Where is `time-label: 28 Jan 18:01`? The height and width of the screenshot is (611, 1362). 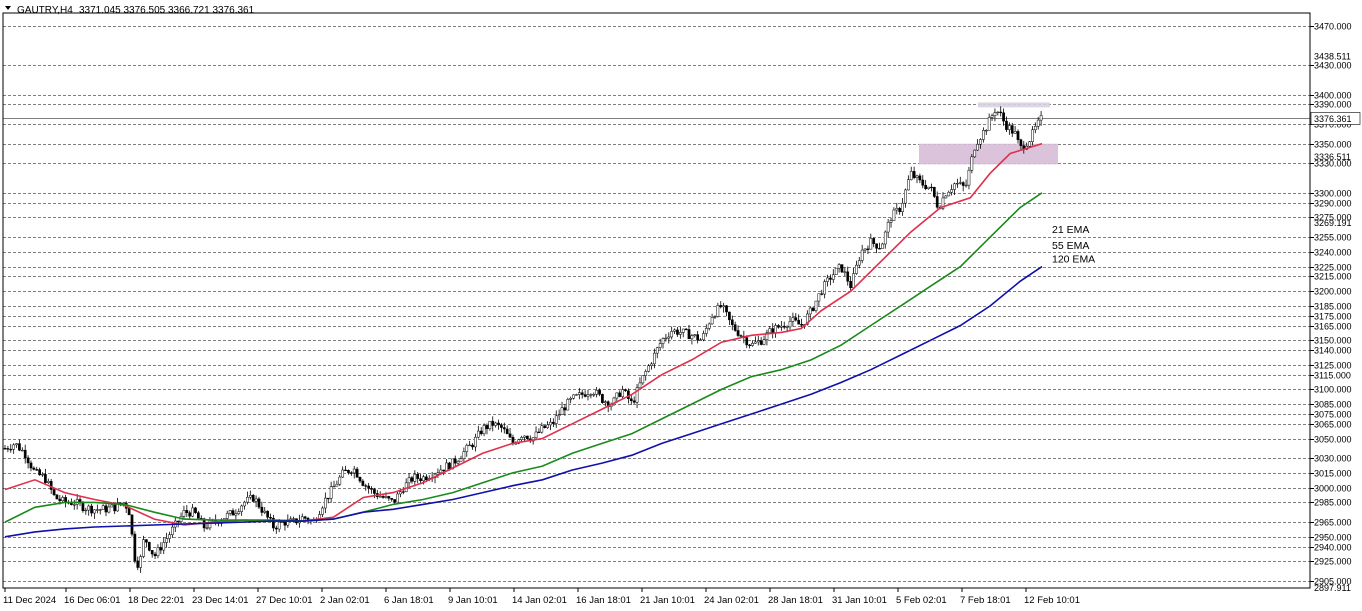
time-label: 28 Jan 18:01 is located at coordinates (795, 600).